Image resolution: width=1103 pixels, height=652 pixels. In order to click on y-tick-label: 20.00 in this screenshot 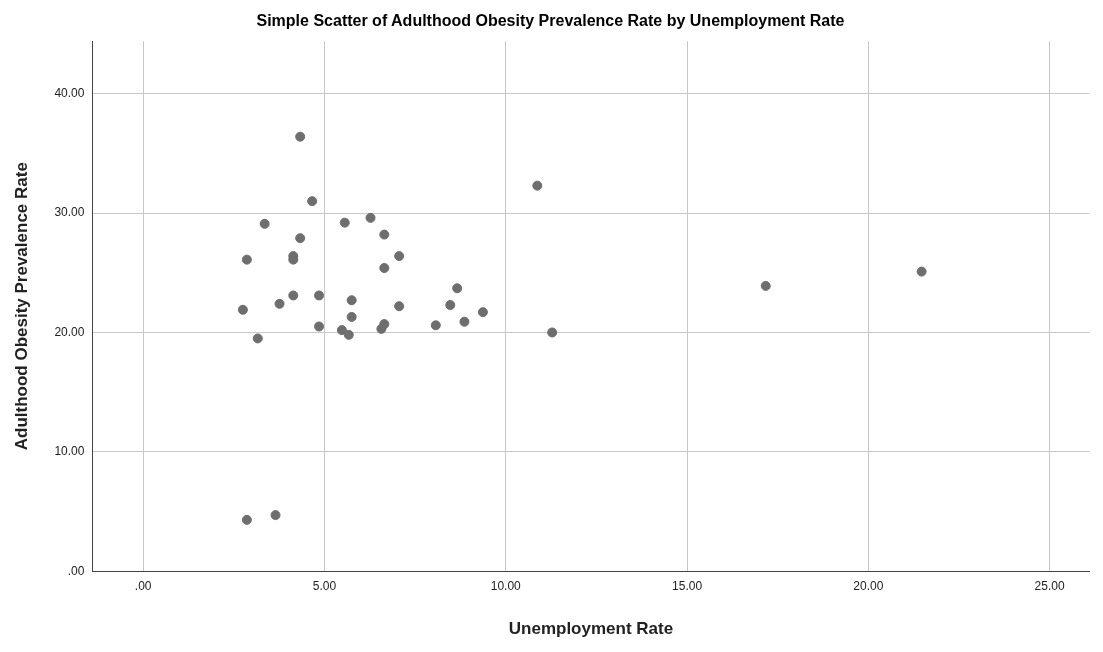, I will do `click(69, 331)`.